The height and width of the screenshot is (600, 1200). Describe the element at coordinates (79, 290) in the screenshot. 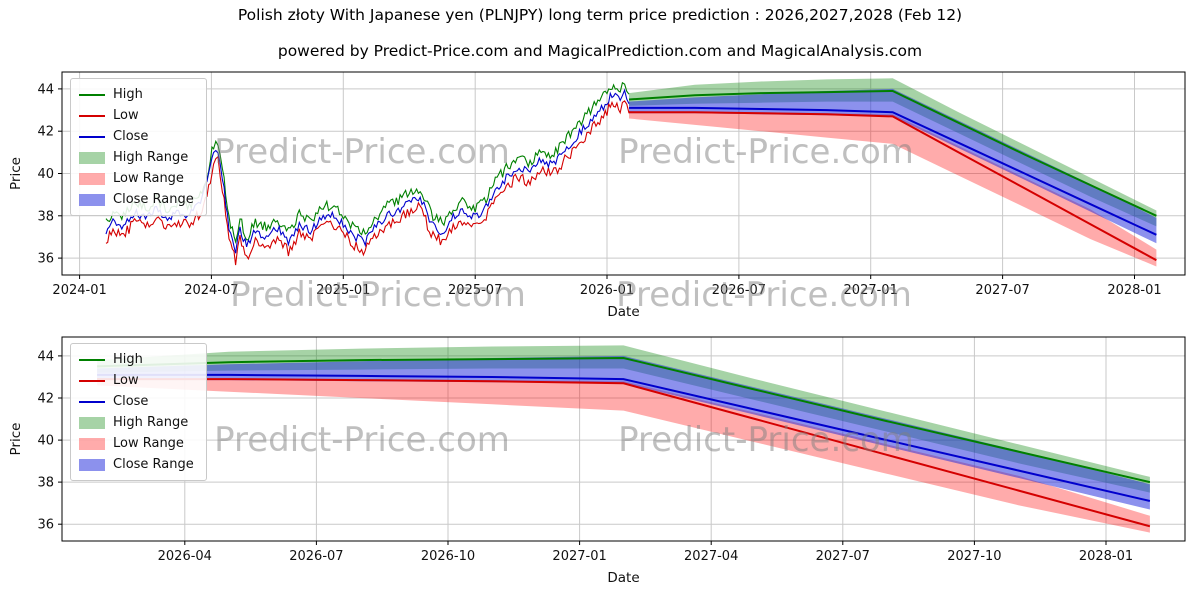

I see `x-tick-label: 2024-01` at that location.